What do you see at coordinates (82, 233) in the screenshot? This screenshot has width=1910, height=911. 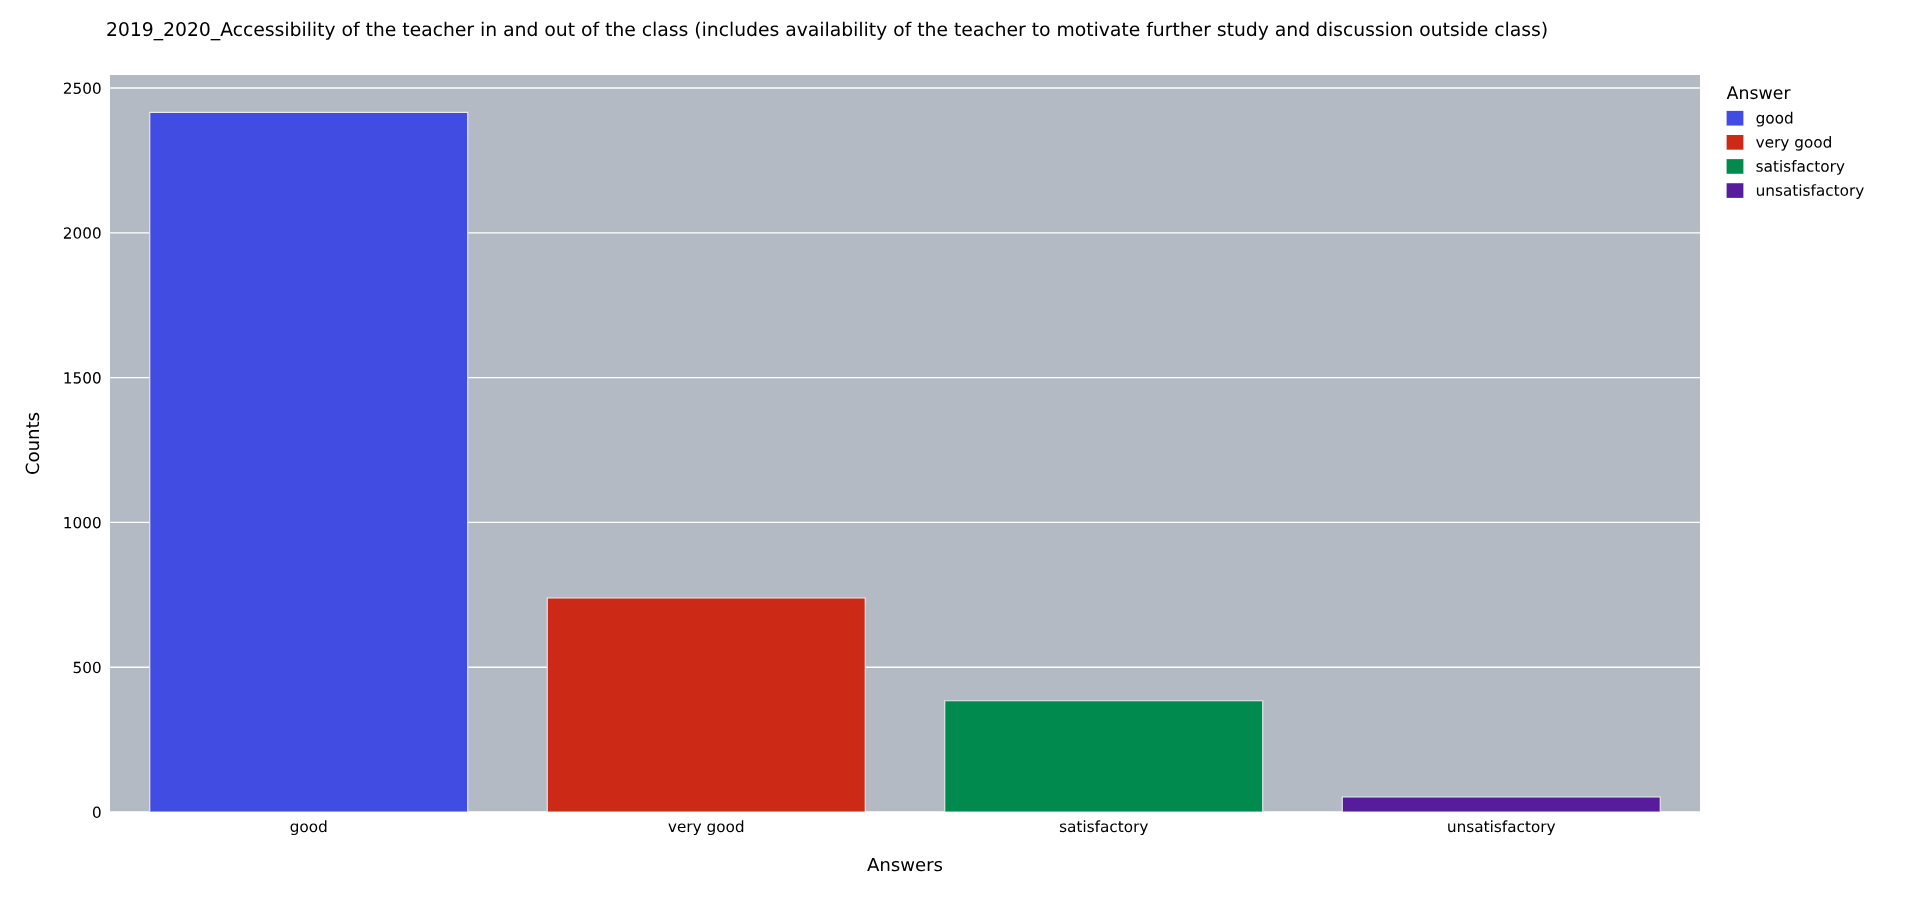 I see `y-tick-label: 2000` at bounding box center [82, 233].